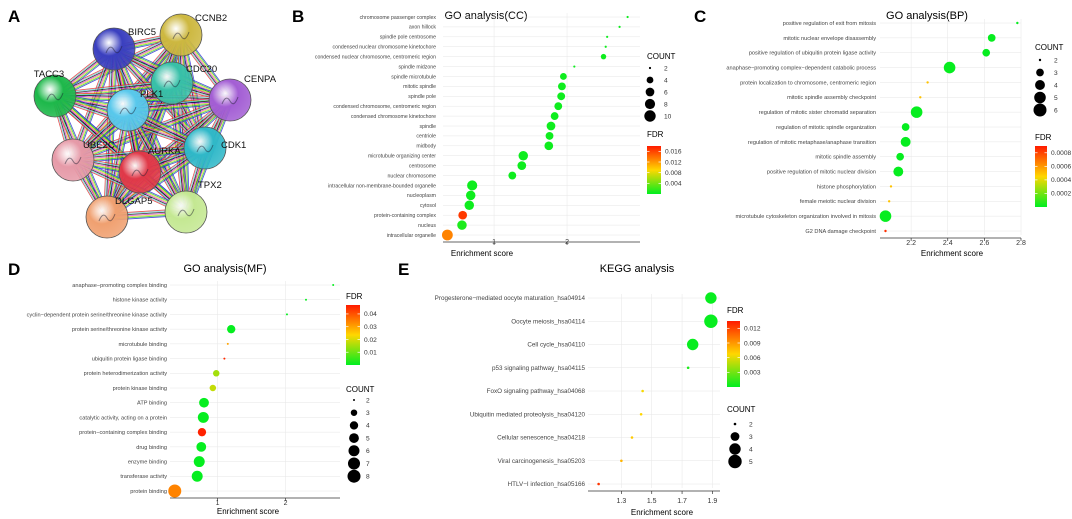 Image resolution: width=1072 pixels, height=519 pixels. What do you see at coordinates (1056, 98) in the screenshot?
I see `count-legend-label: 5` at bounding box center [1056, 98].